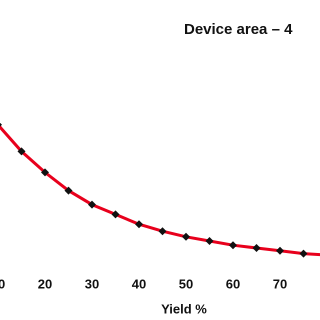  What do you see at coordinates (280, 283) in the screenshot?
I see `x-tick-label: 70` at bounding box center [280, 283].